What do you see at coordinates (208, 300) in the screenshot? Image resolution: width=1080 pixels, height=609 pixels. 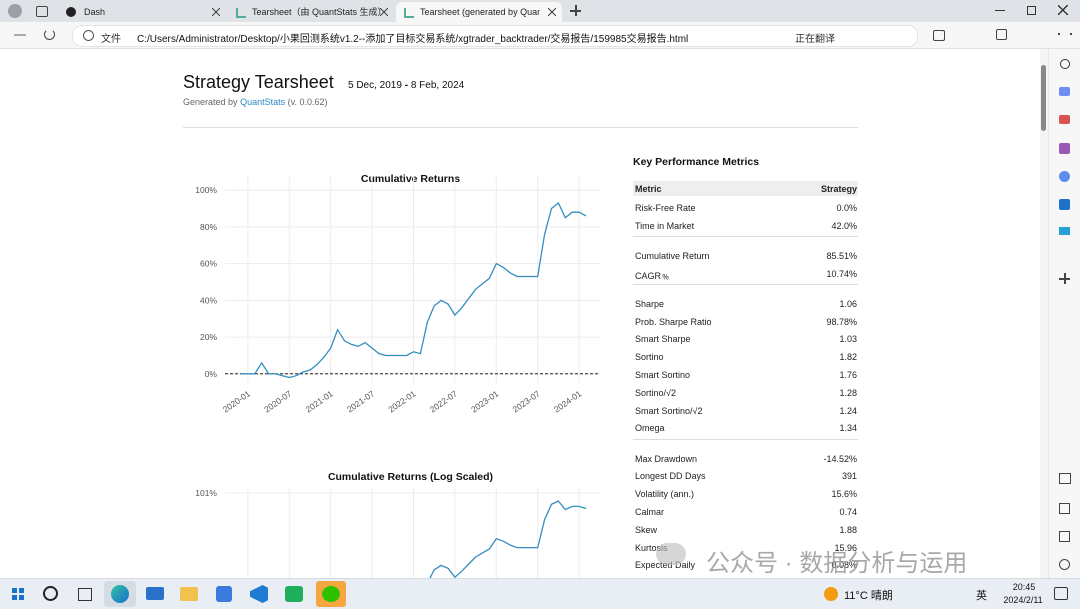 I see `y-tick-label: 40%` at bounding box center [208, 300].